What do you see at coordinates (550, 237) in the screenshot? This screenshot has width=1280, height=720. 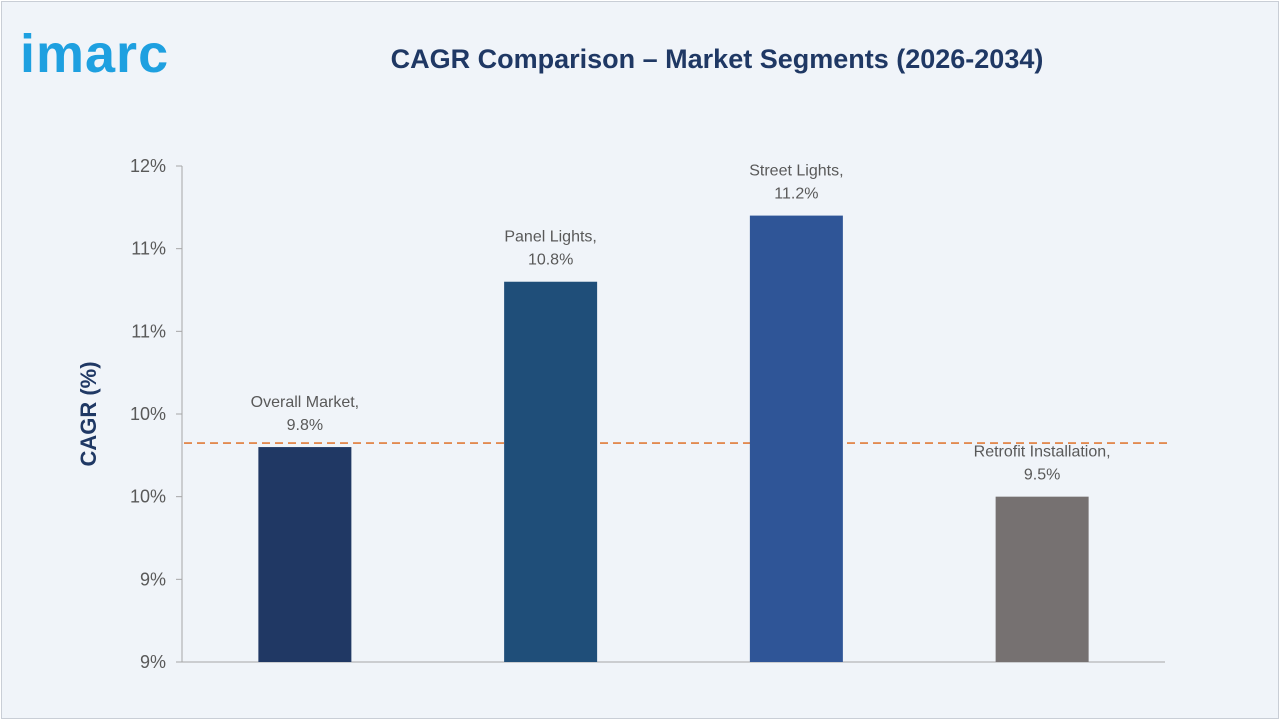 I see `data-label: Panel Lights,` at bounding box center [550, 237].